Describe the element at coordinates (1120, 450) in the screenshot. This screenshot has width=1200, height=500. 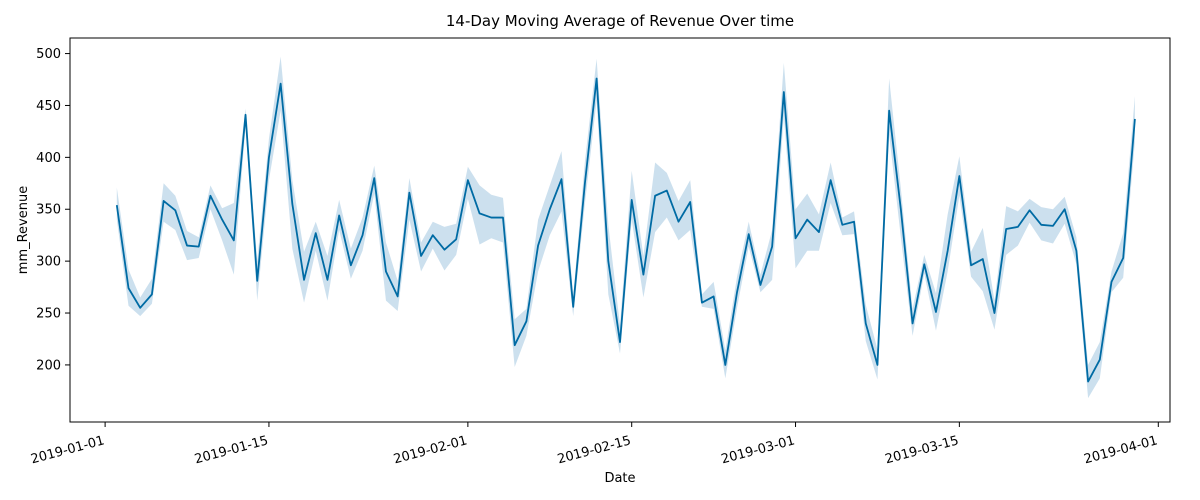
I see `x-tick-label: 2019-04-01` at that location.